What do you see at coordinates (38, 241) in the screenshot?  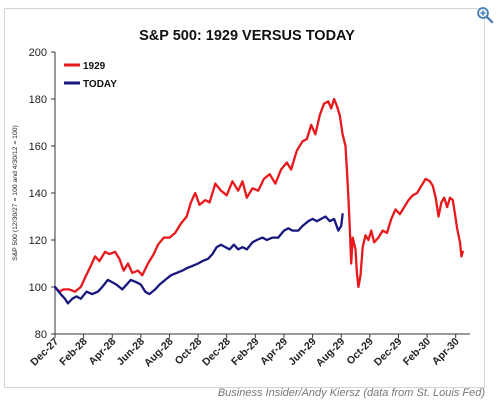 I see `y-tick-label: 120` at bounding box center [38, 241].